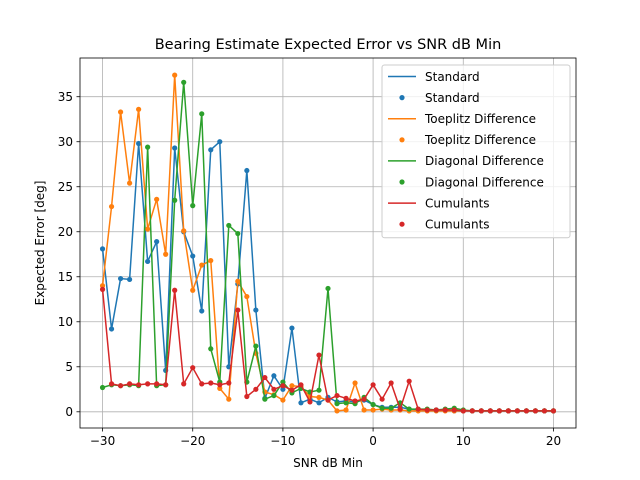 Image resolution: width=640 pixels, height=480 pixels. Describe the element at coordinates (452, 98) in the screenshot. I see `legend-label: Standard` at that location.